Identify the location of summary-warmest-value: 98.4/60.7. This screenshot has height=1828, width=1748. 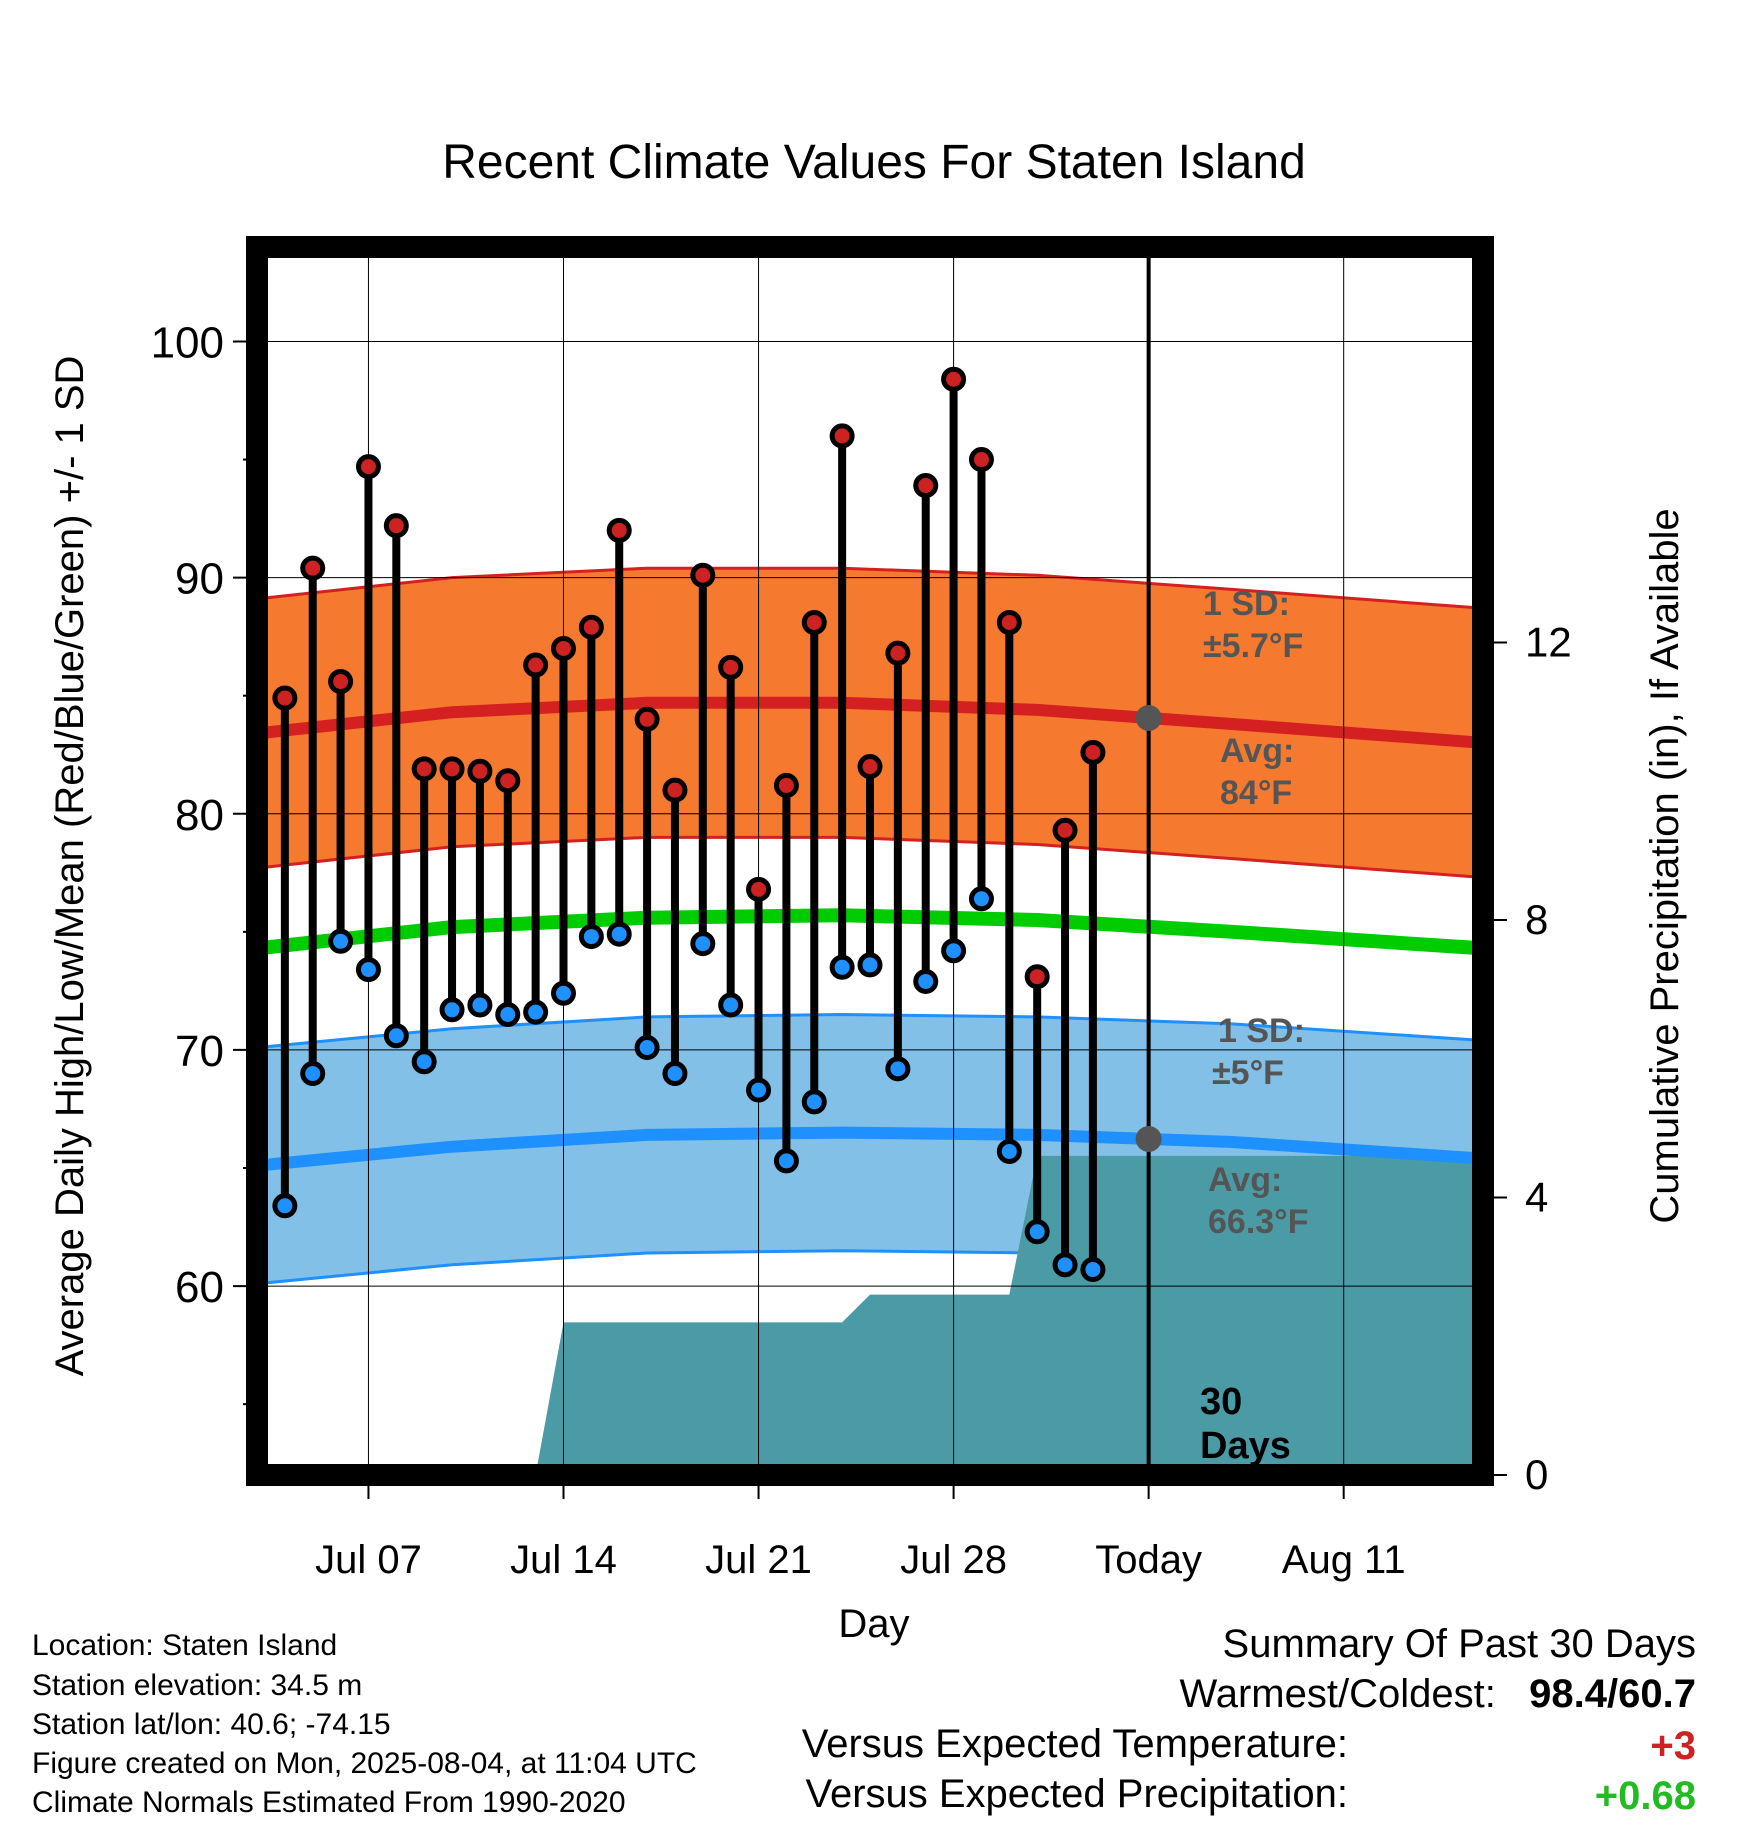
(1612, 1694).